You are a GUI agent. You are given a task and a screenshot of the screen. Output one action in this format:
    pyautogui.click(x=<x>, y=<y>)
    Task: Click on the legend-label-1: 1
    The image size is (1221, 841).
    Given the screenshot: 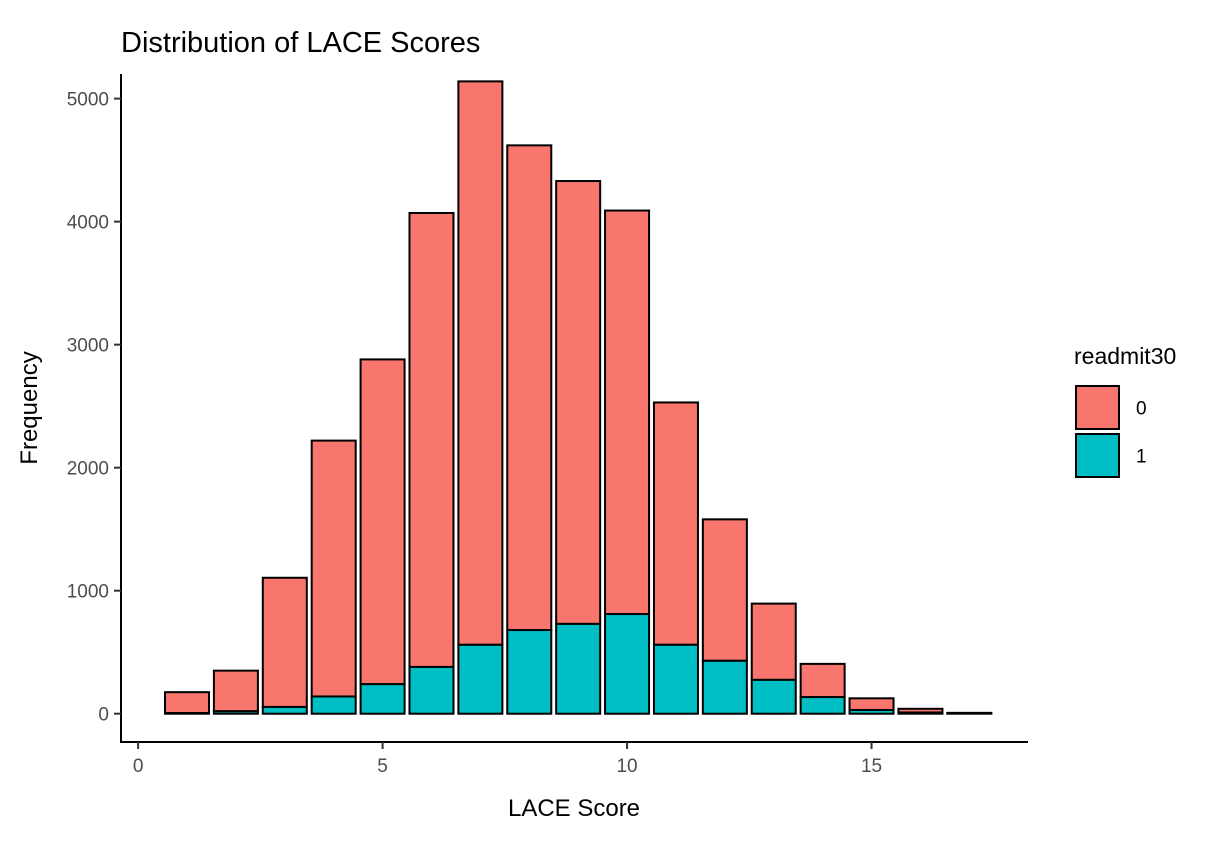 What is the action you would take?
    pyautogui.click(x=1141, y=457)
    